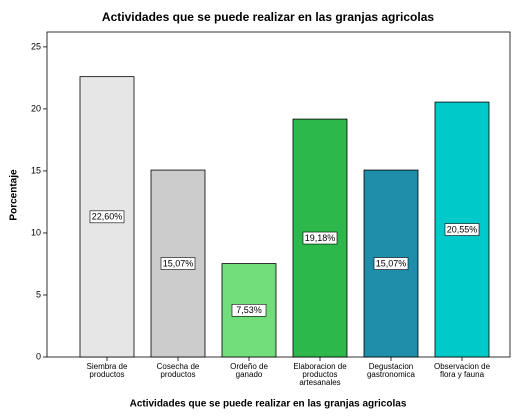  What do you see at coordinates (249, 370) in the screenshot?
I see `x-tick-label: Ordeño de ganado` at bounding box center [249, 370].